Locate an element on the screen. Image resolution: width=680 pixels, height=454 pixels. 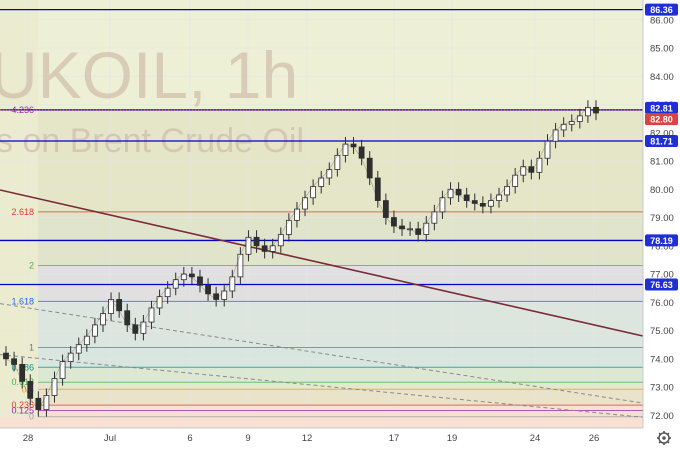
price-badge-label: 82.80 is located at coordinates (661, 120).